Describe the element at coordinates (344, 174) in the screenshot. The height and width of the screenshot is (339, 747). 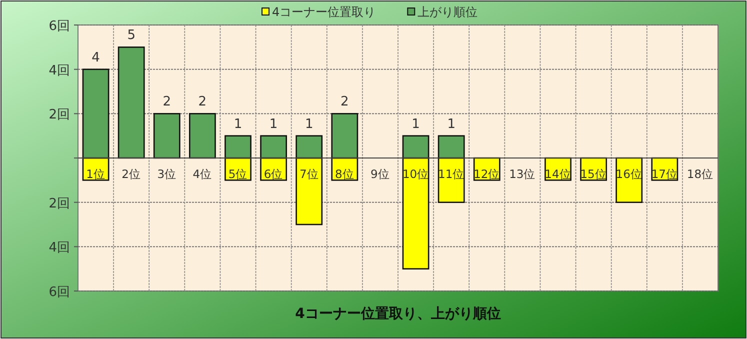
I see `x-tick-label: 8位` at that location.